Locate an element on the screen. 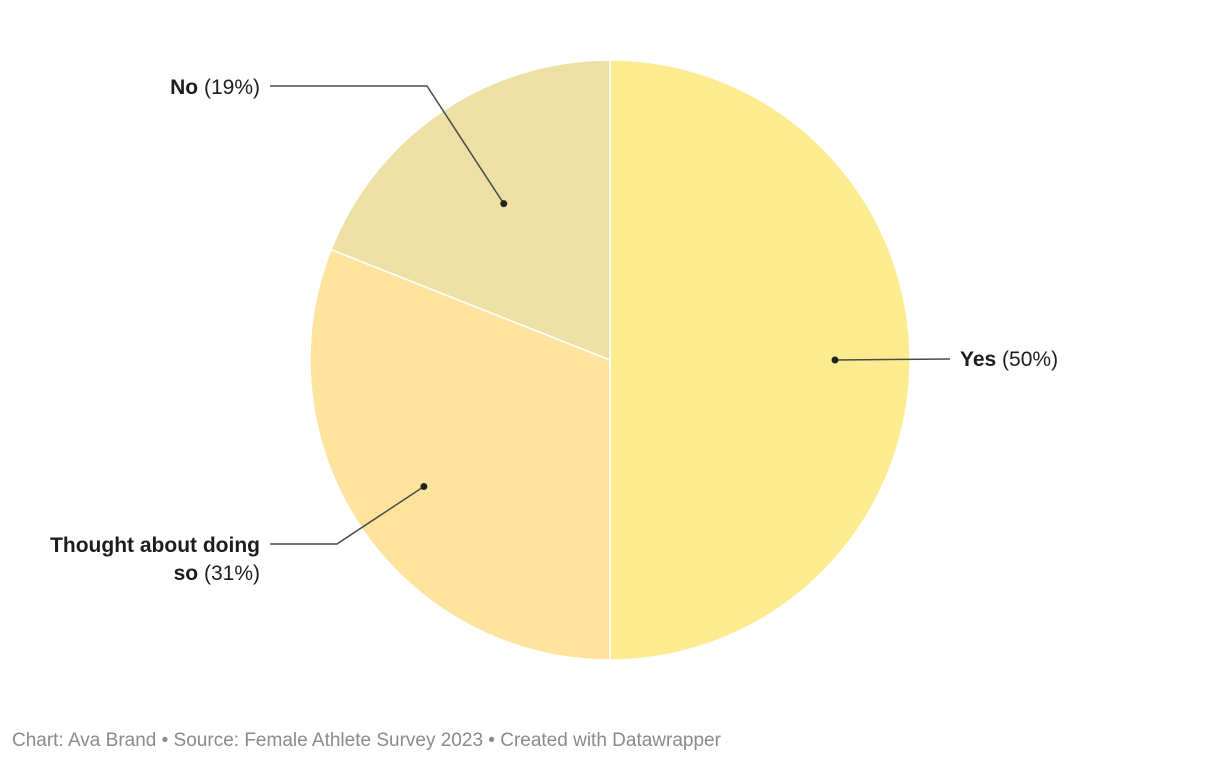 Image resolution: width=1220 pixels, height=766 pixels. leader-dot-yes is located at coordinates (835, 360).